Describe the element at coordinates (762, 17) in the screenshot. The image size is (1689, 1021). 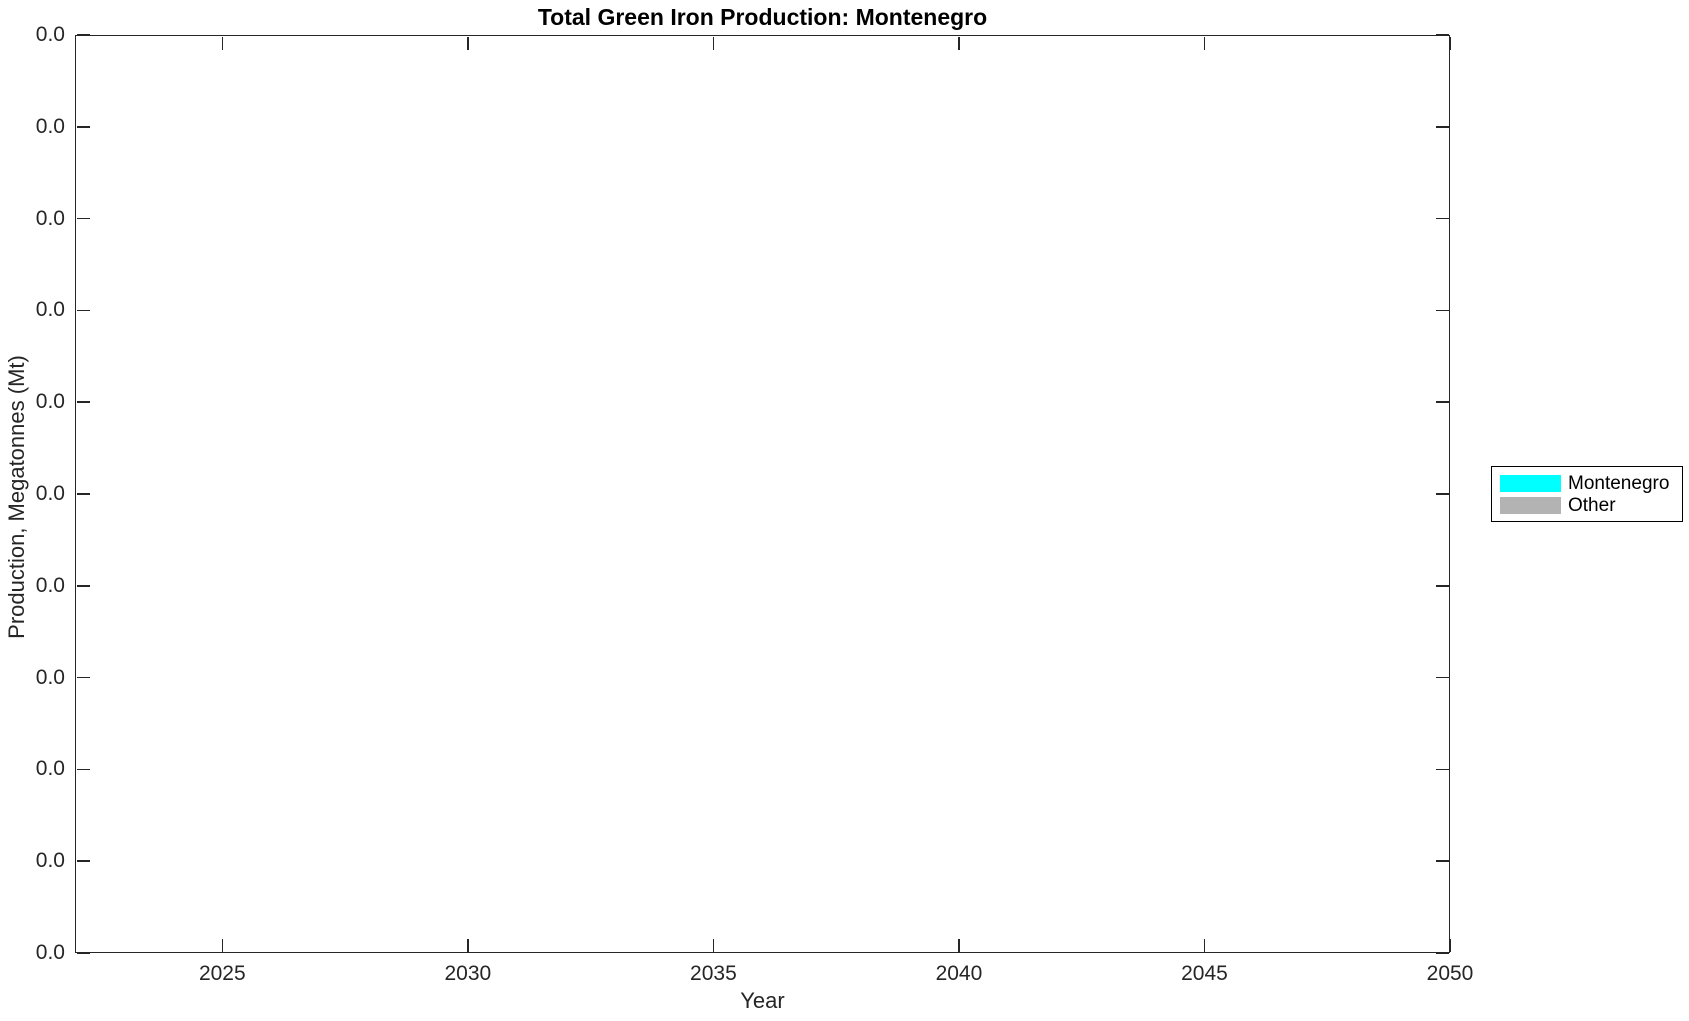
I see `chart-title: Total Green Iron Production: Montenegro` at that location.